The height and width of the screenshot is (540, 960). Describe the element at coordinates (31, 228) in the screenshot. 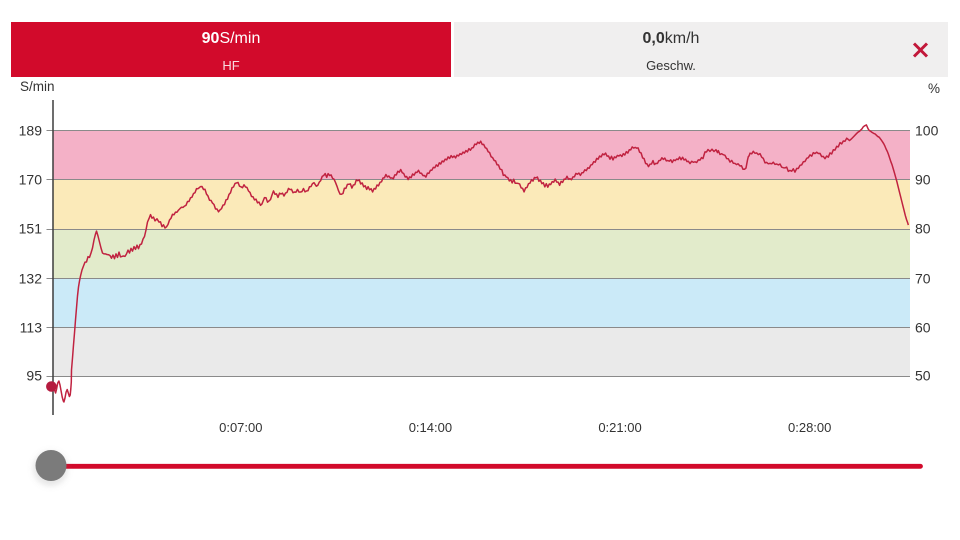

I see `svg-text: 151` at that location.